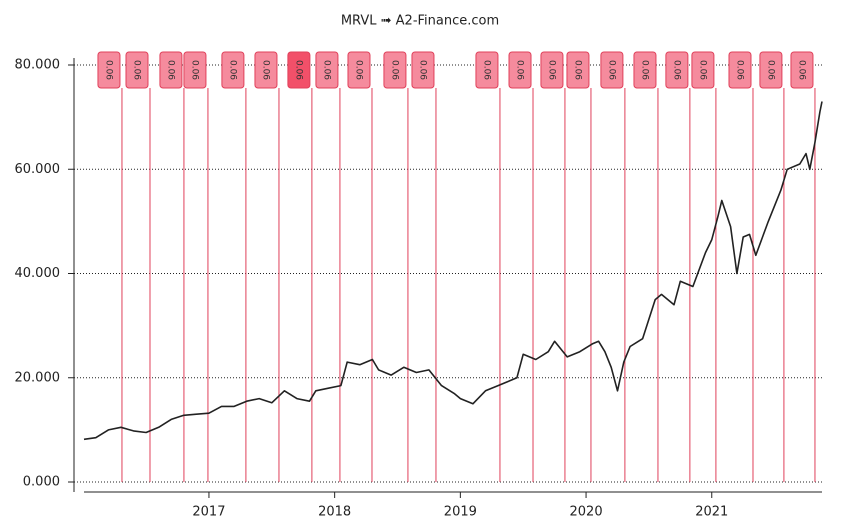 The height and width of the screenshot is (526, 850). What do you see at coordinates (460, 512) in the screenshot?
I see `x-tick-label: 2019` at bounding box center [460, 512].